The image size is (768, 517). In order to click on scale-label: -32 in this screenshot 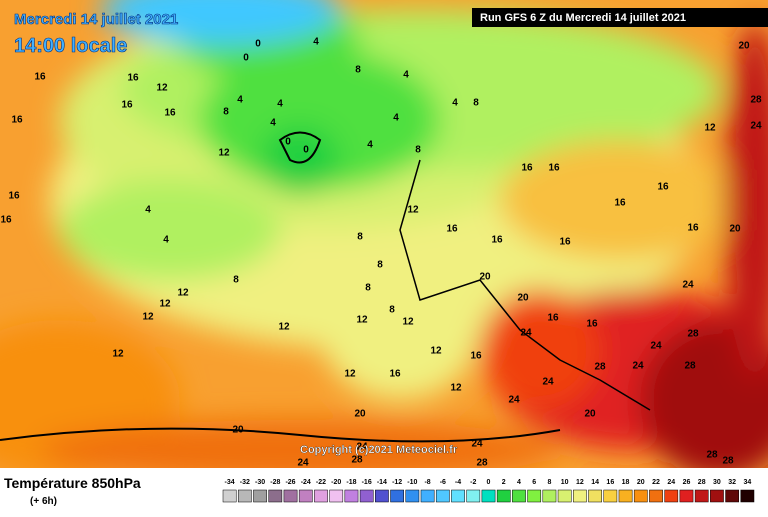, I will do `click(245, 482)`.